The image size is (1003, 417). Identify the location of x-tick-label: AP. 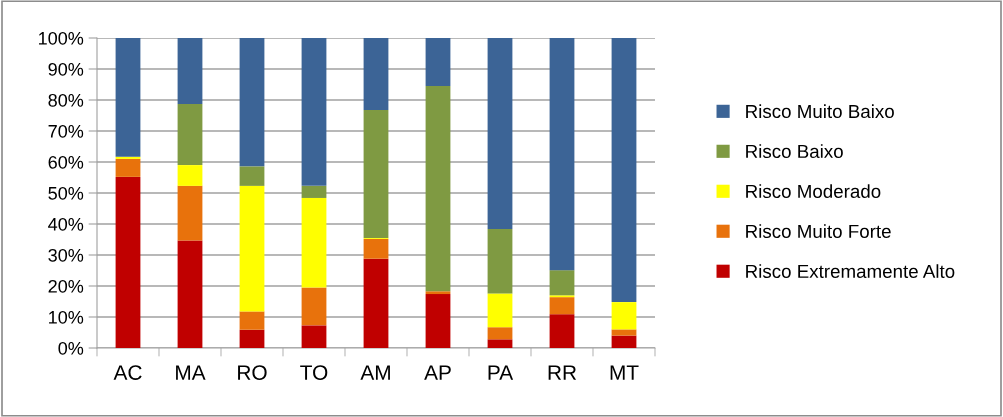
(437, 372).